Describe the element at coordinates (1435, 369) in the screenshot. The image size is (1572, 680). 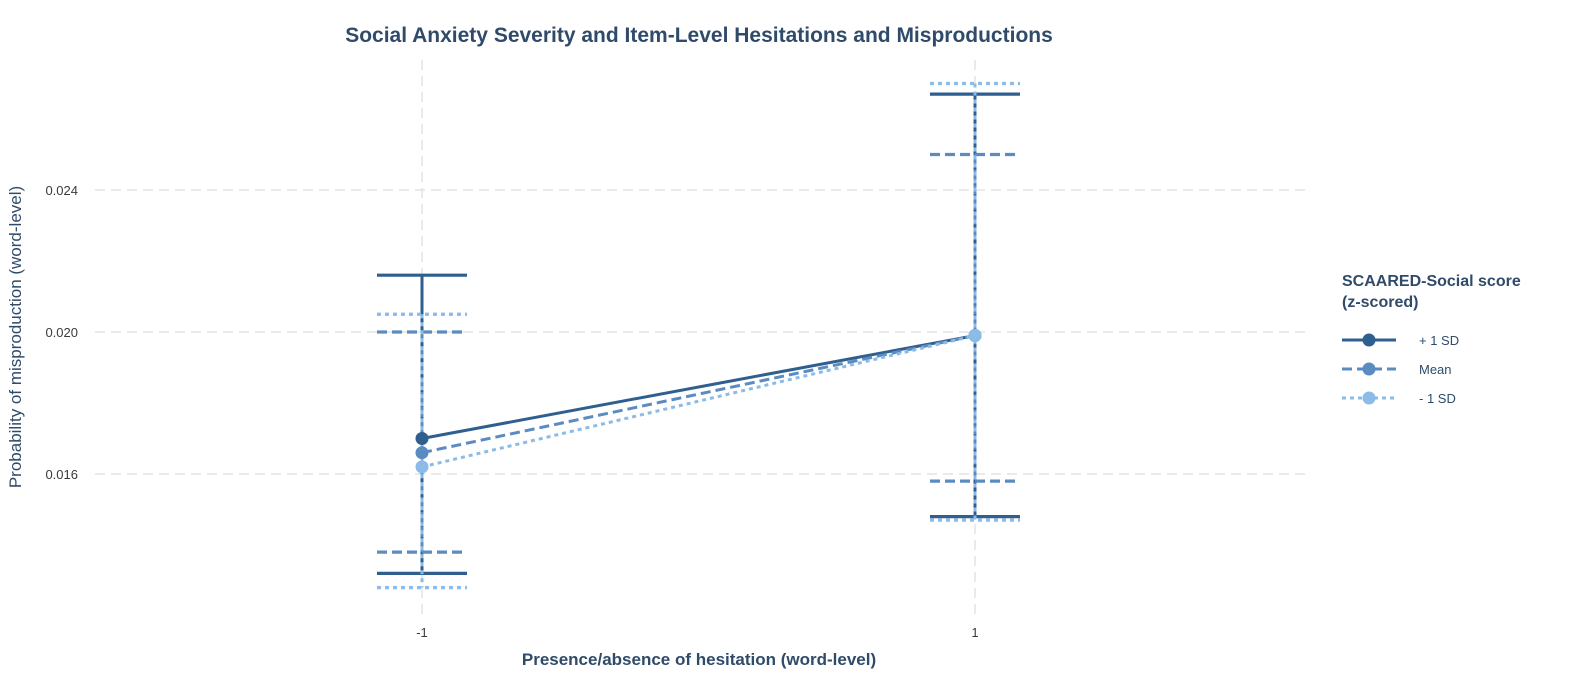
I see `legend-label: Mean` at that location.